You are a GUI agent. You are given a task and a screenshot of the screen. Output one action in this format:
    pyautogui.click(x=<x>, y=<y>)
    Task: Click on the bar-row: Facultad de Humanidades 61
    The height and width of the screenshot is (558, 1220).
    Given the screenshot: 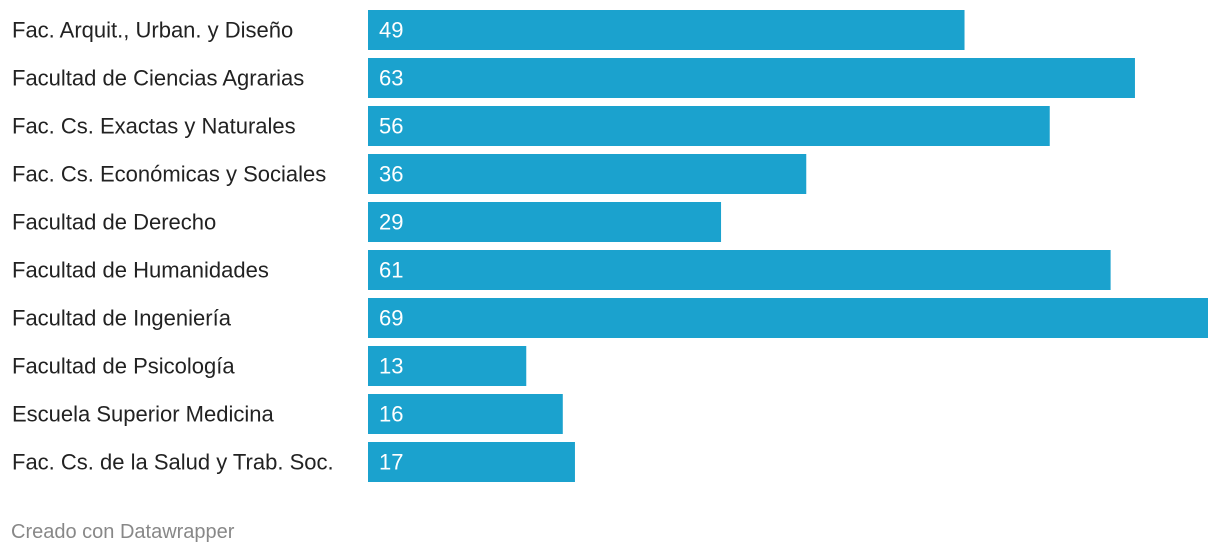 What is the action you would take?
    pyautogui.click(x=561, y=270)
    